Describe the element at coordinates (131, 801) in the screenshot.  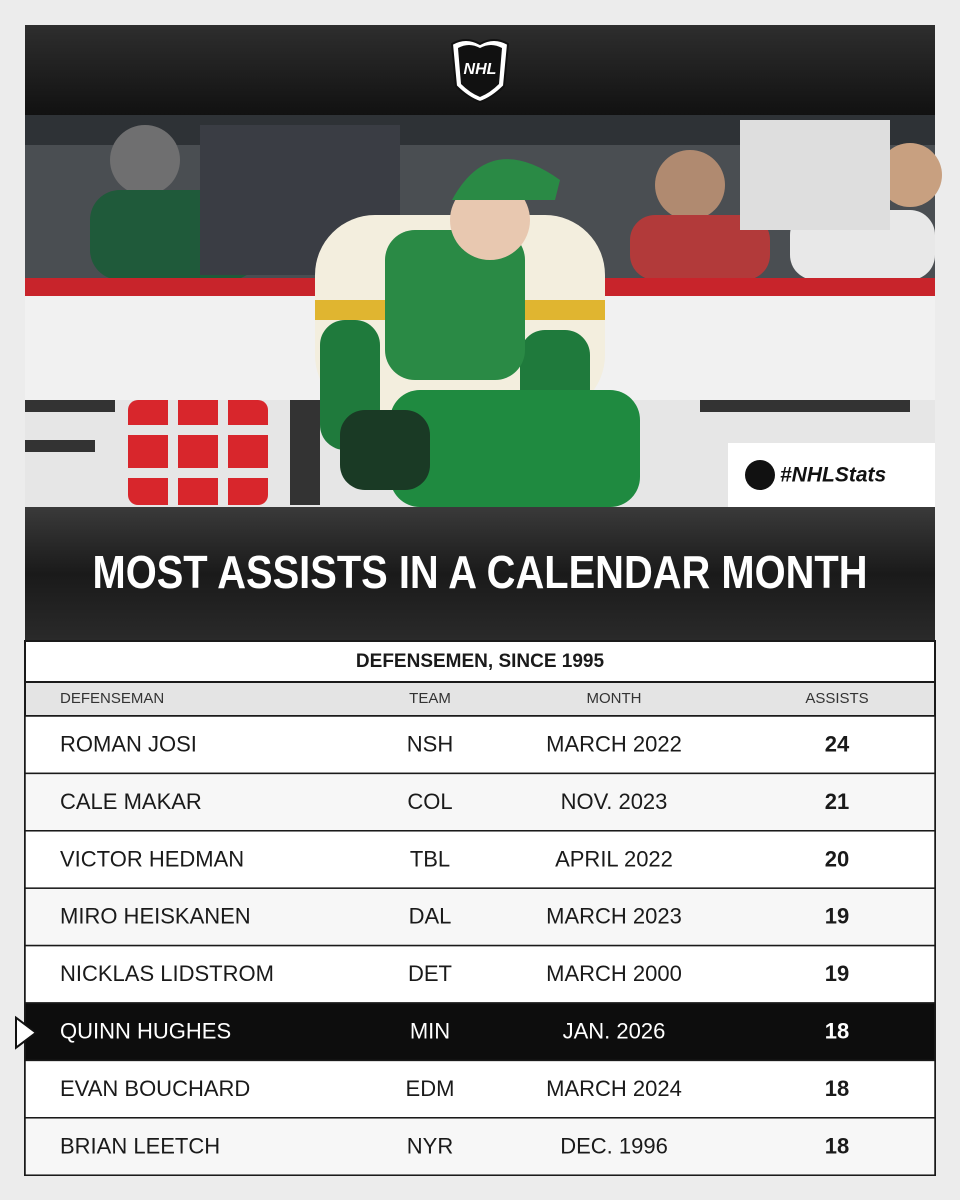
I see `player: CALE MAKAR` at that location.